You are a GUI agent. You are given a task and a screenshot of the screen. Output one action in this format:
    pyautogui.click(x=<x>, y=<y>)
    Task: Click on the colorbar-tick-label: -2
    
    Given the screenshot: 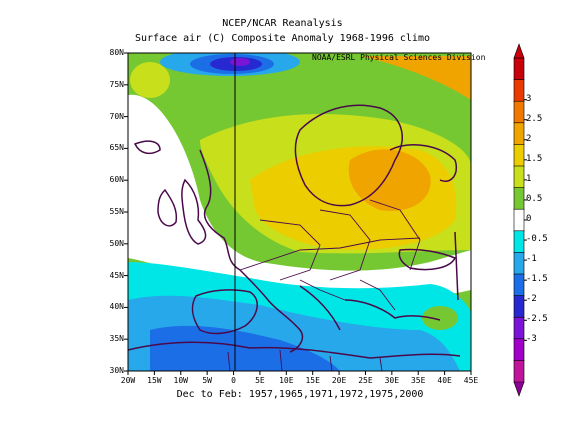 What is the action you would take?
    pyautogui.click(x=531, y=299)
    